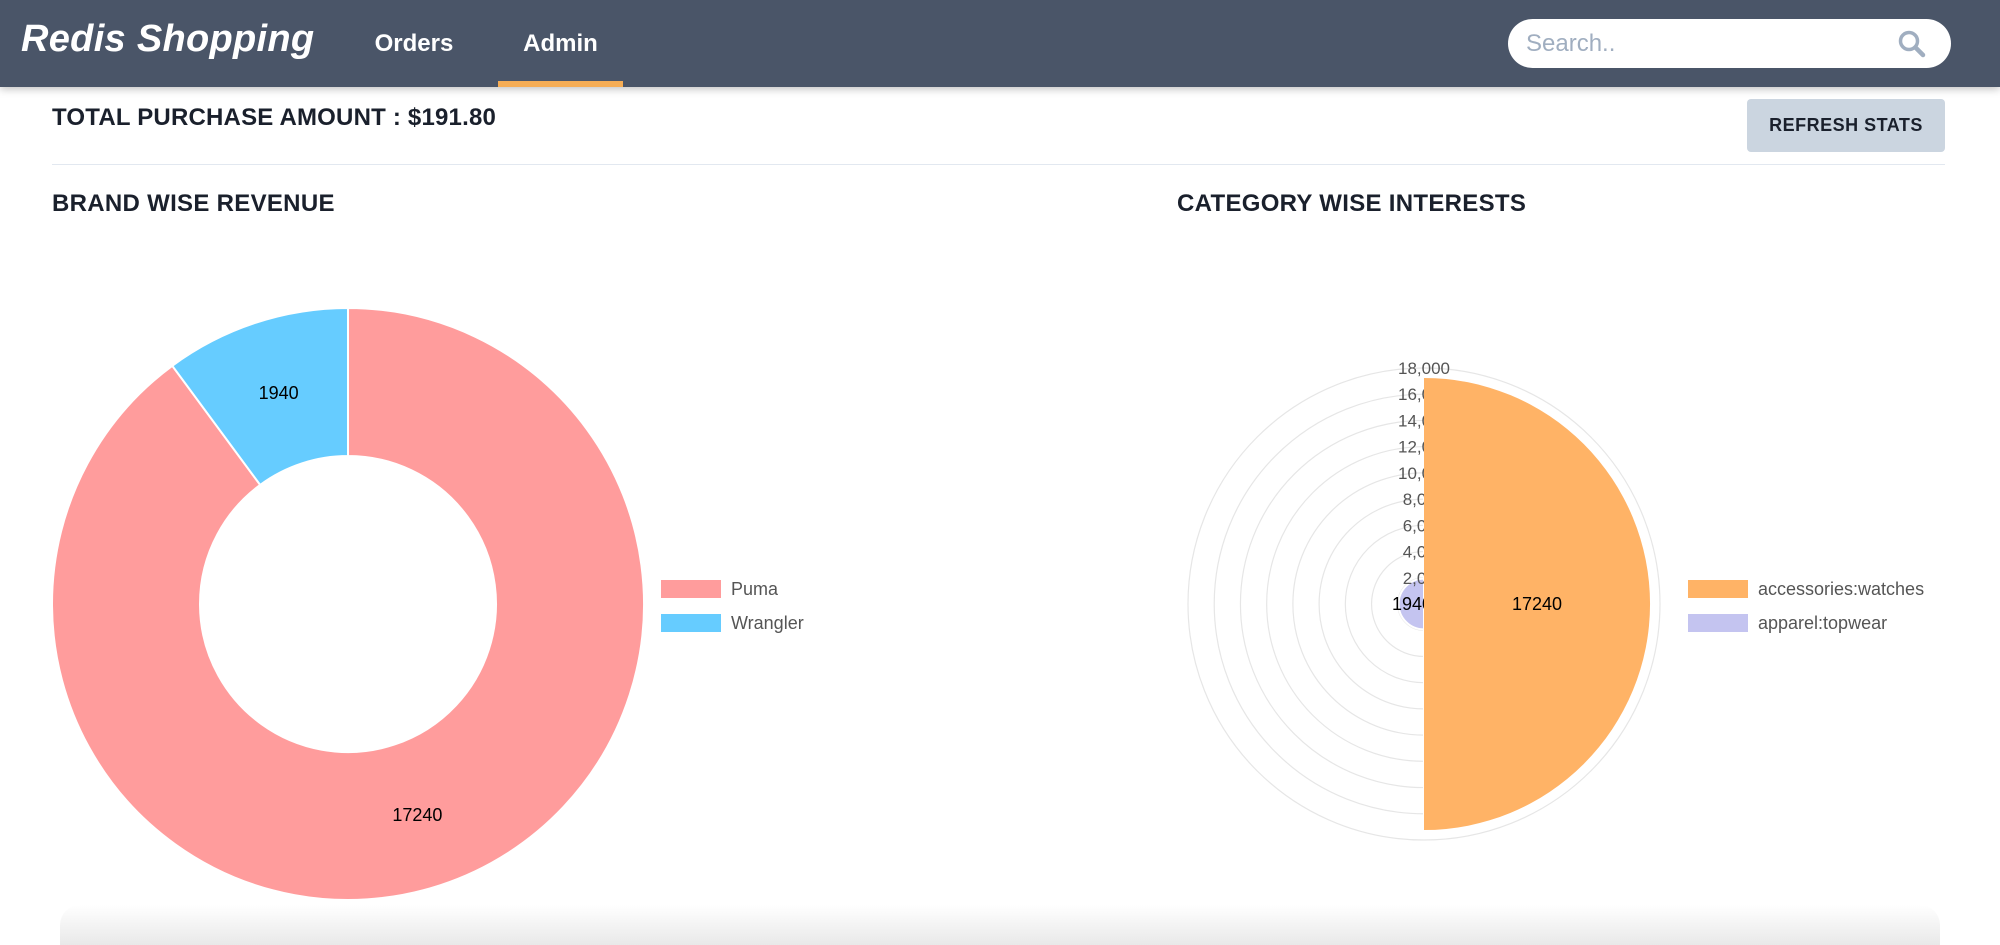 Image resolution: width=2000 pixels, height=945 pixels. Describe the element at coordinates (560, 84) in the screenshot. I see `active-tab-indicator` at that location.